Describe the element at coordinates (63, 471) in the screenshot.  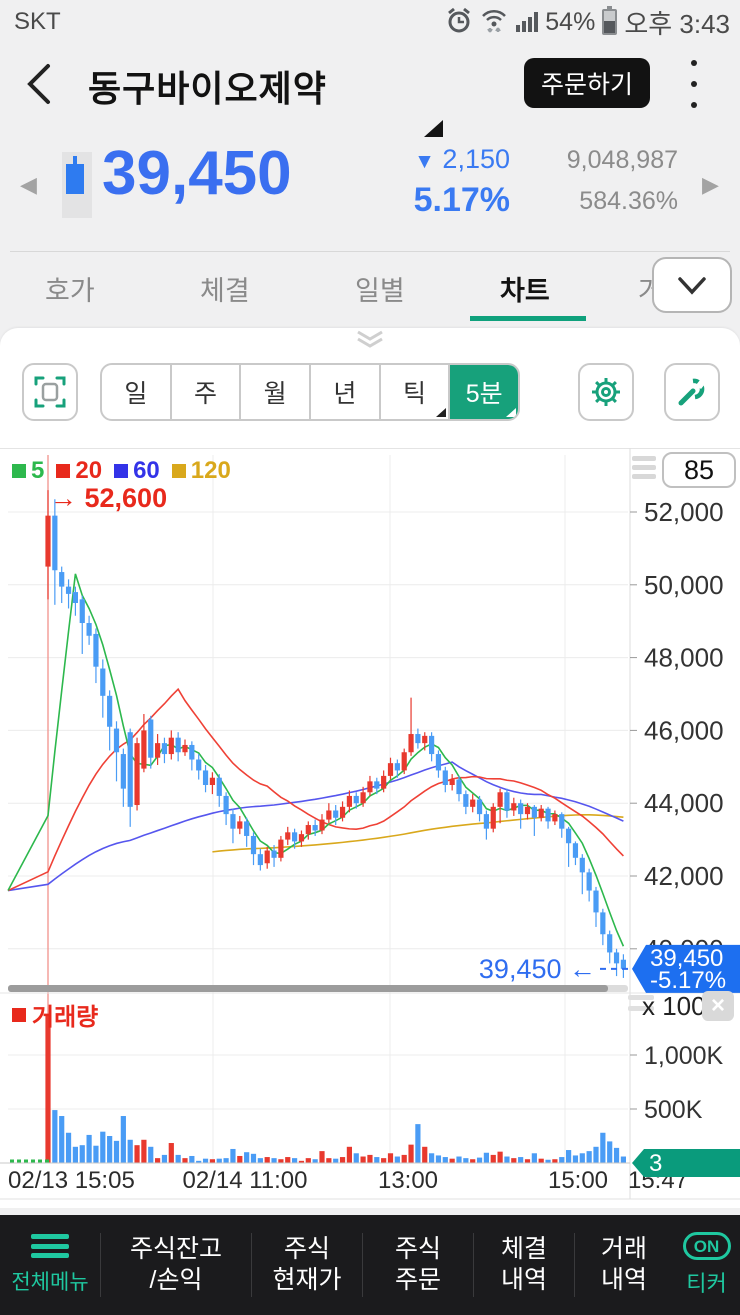
I see `ma20-swatch` at that location.